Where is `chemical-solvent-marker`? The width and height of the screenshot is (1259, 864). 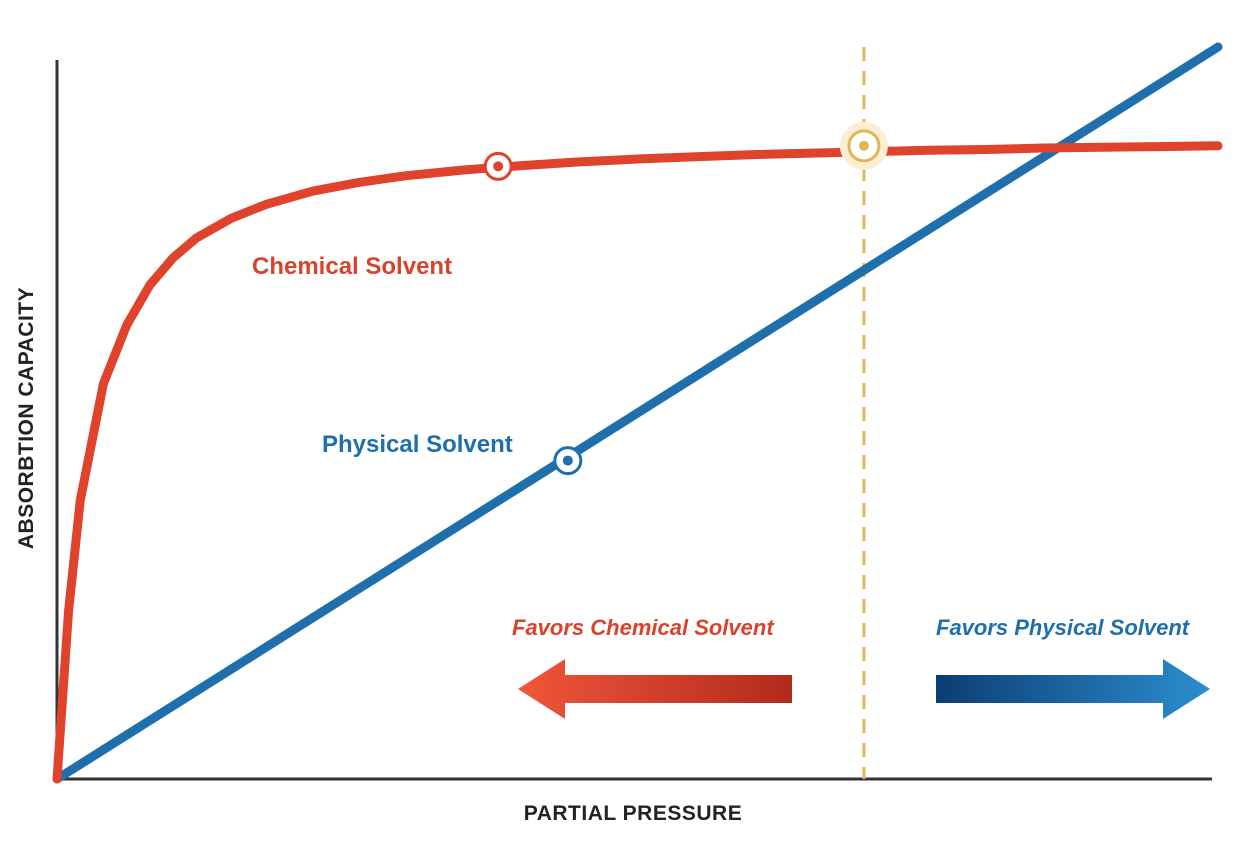
chemical-solvent-marker is located at coordinates (498, 166).